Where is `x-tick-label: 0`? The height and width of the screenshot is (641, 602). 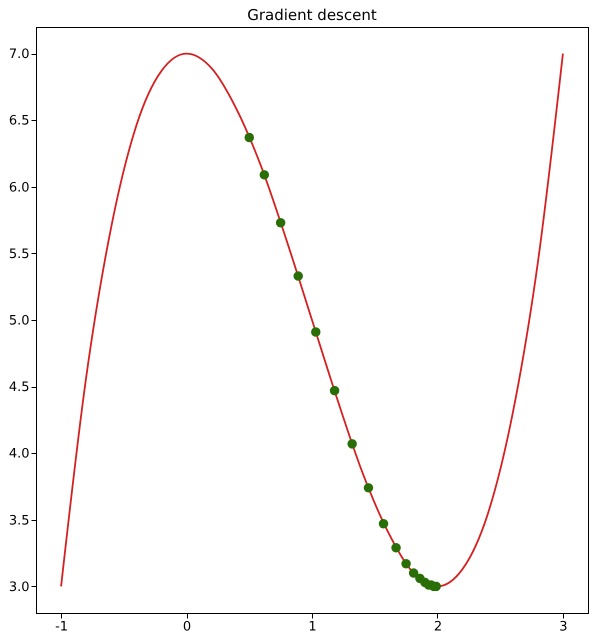
x-tick-label: 0 is located at coordinates (187, 627).